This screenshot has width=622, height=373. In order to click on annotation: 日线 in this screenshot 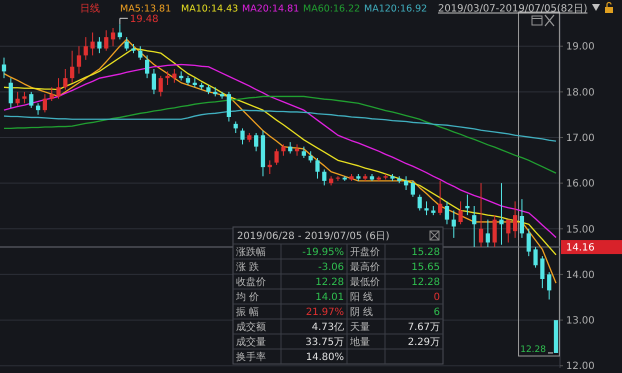, I will do `click(90, 8)`.